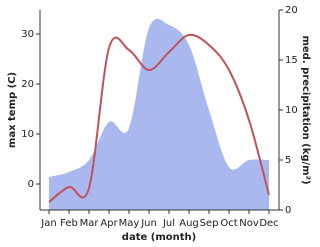 This screenshot has width=320, height=247. Describe the element at coordinates (291, 10) in the screenshot. I see `y2-tick-label: 20` at that location.